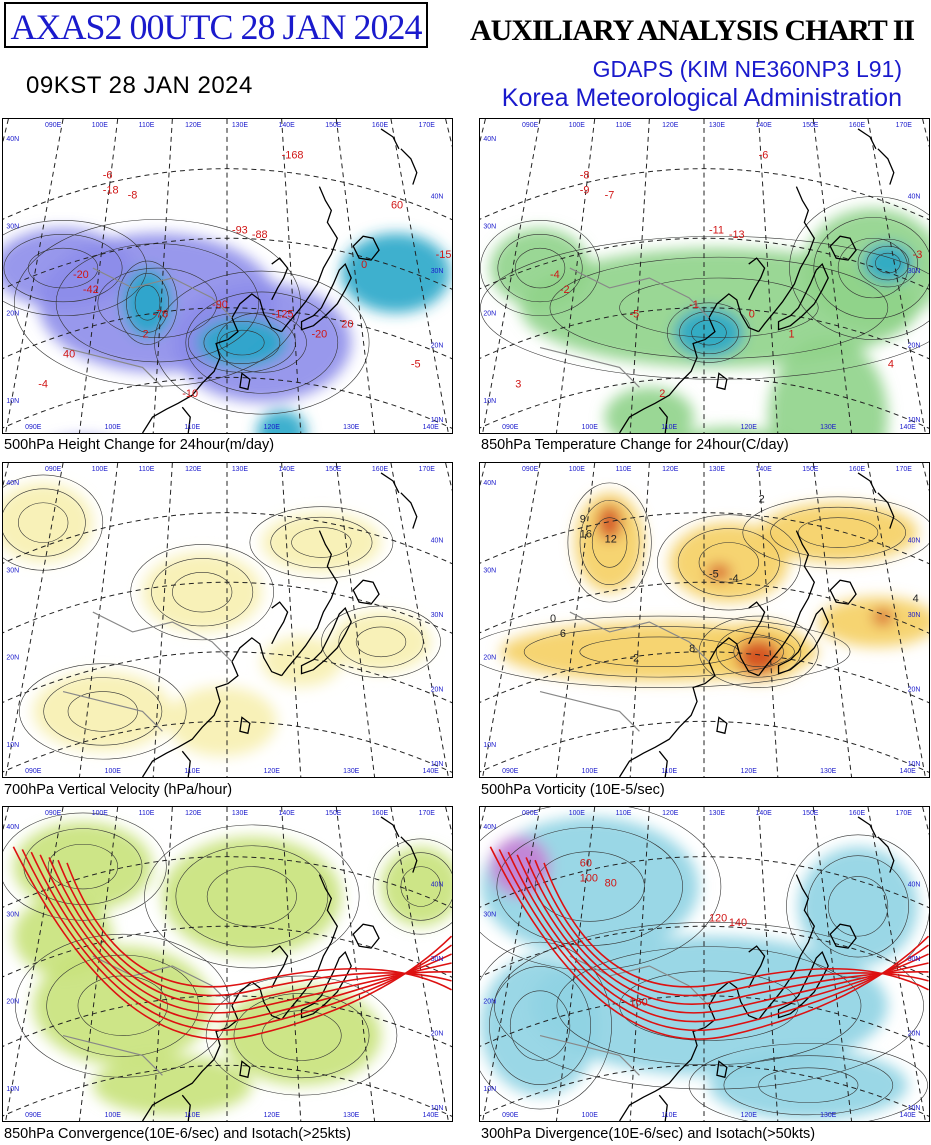 The height and width of the screenshot is (1145, 931). Describe the element at coordinates (638, 1003) in the screenshot. I see `contour-value-label: 160` at that location.